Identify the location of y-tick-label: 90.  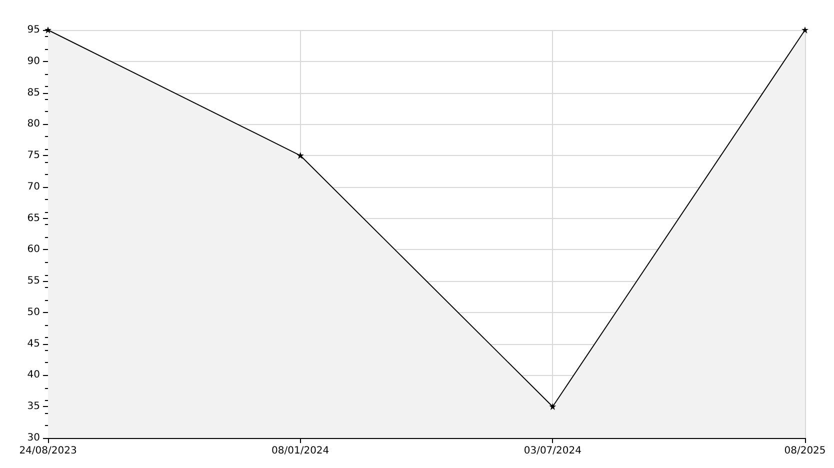
(33, 61).